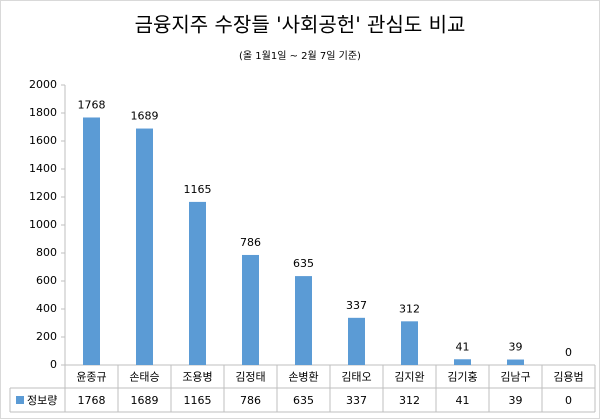 This screenshot has height=419, width=600. What do you see at coordinates (300, 56) in the screenshot?
I see `chart-subtitle: (올 1월1일 ~ 2월 7일 기준)` at bounding box center [300, 56].